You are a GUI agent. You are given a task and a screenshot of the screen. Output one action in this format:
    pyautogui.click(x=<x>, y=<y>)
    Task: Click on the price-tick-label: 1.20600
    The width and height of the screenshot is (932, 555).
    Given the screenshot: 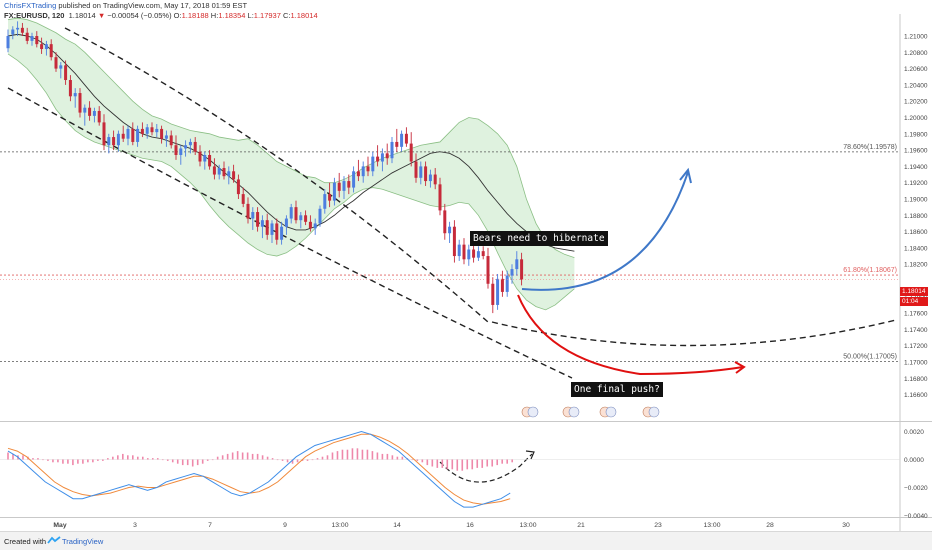 What is the action you would take?
    pyautogui.click(x=916, y=69)
    